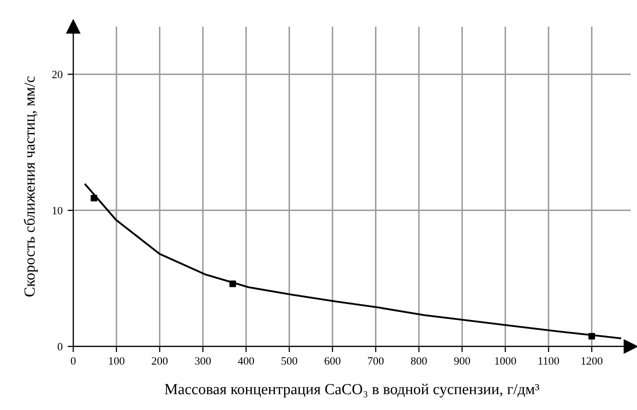 This screenshot has height=410, width=637. I want to click on x-tick-label: 600, so click(332, 361).